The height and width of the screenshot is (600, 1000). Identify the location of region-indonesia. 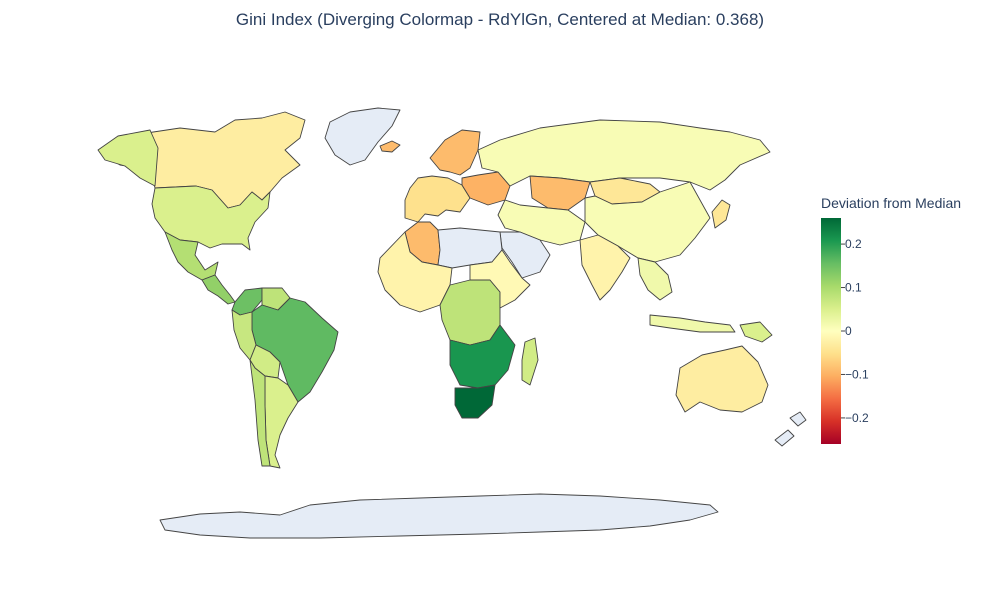
(692, 323).